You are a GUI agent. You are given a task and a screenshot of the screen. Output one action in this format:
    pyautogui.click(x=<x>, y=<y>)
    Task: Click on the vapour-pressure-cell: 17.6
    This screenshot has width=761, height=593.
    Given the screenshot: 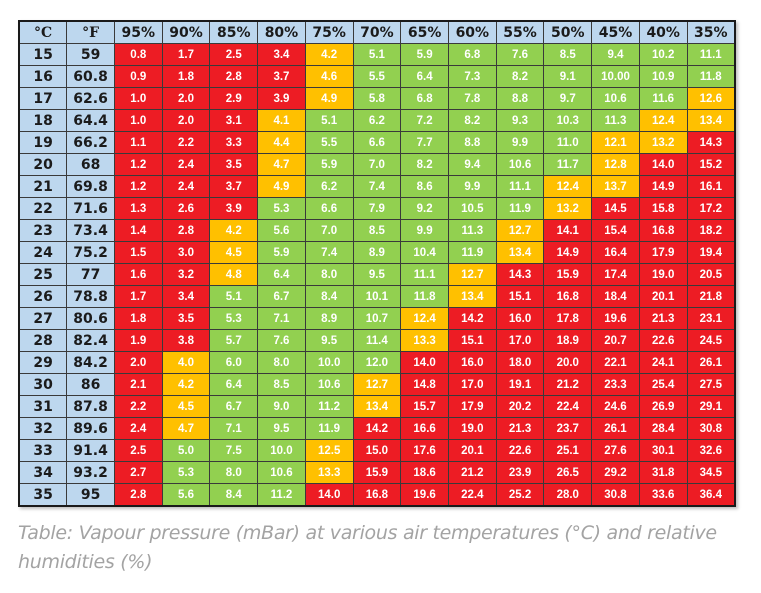 What is the action you would take?
    pyautogui.click(x=424, y=450)
    